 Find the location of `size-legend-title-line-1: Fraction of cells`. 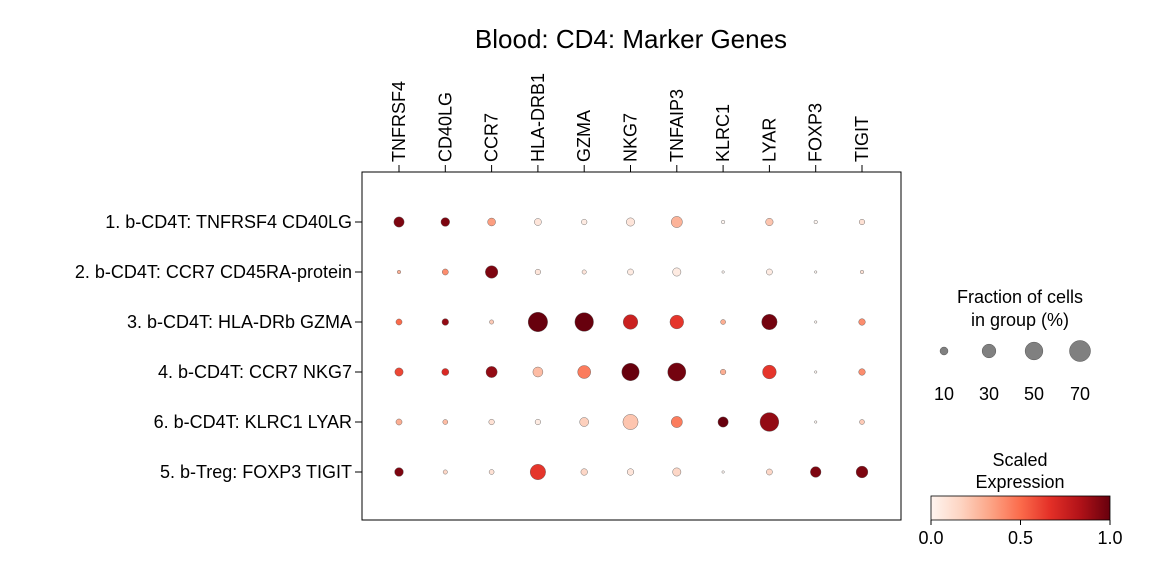

size-legend-title-line-1: Fraction of cells is located at coordinates (1020, 297).